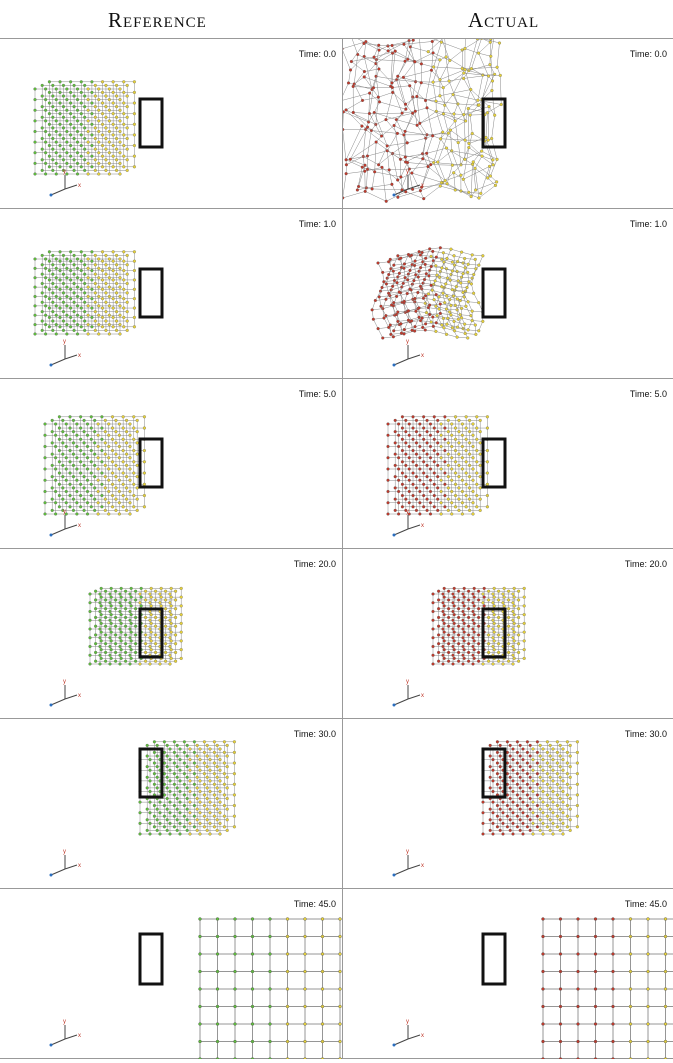 The height and width of the screenshot is (1063, 673). Describe the element at coordinates (157, 20) in the screenshot. I see `column-header-reference: Reference` at that location.